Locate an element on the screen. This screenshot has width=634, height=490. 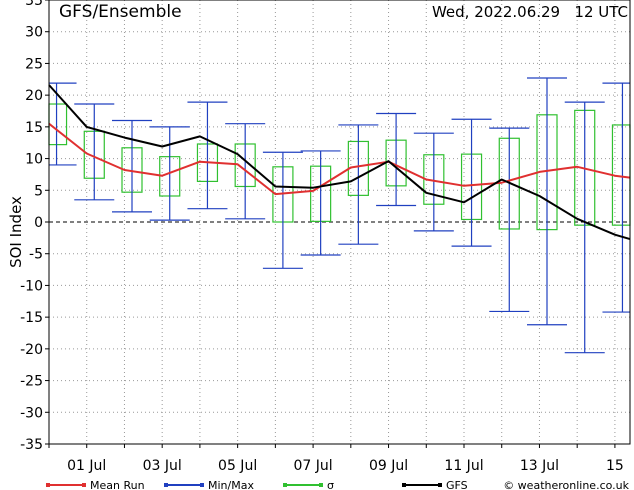
x-tick-label: 15 is located at coordinates (615, 466).